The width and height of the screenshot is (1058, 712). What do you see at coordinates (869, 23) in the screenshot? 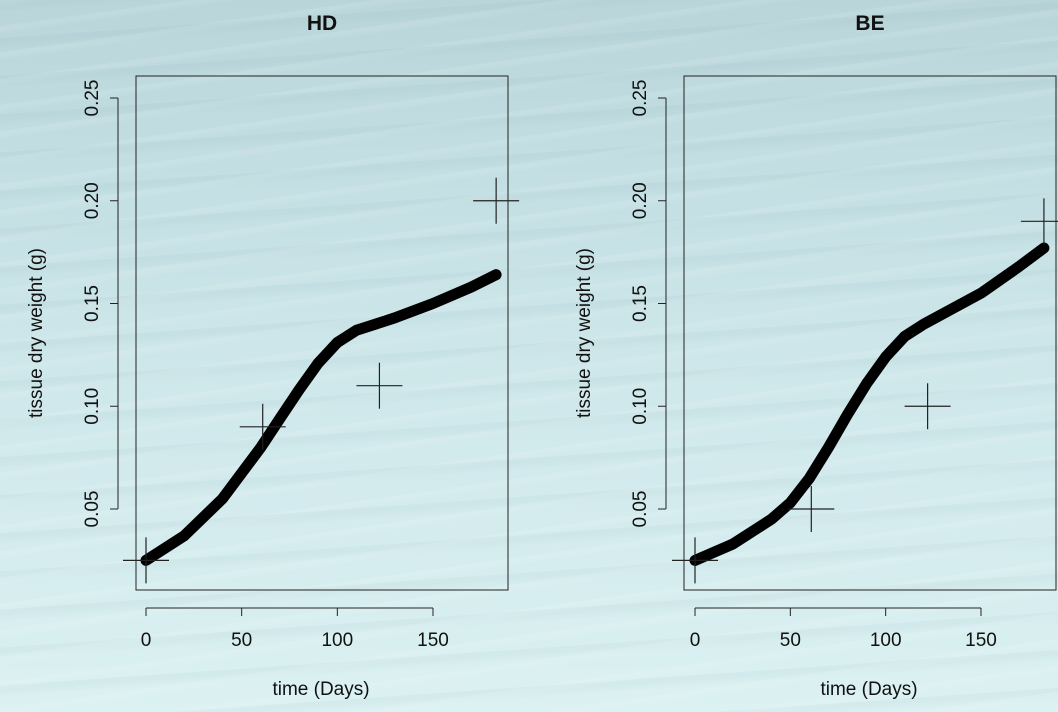
I see `chart-title: BE` at bounding box center [869, 23].